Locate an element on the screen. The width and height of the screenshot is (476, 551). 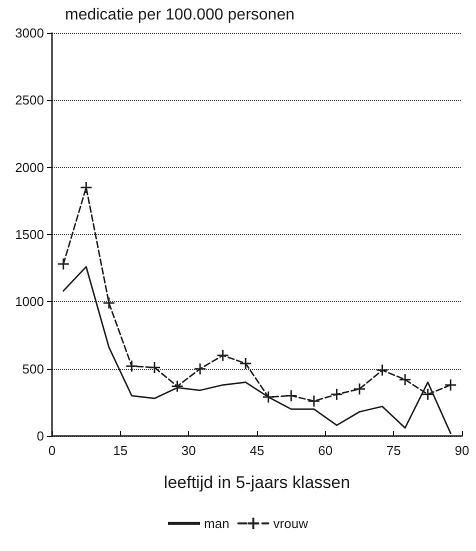
y-tick-label: 2000 is located at coordinates (29, 167).